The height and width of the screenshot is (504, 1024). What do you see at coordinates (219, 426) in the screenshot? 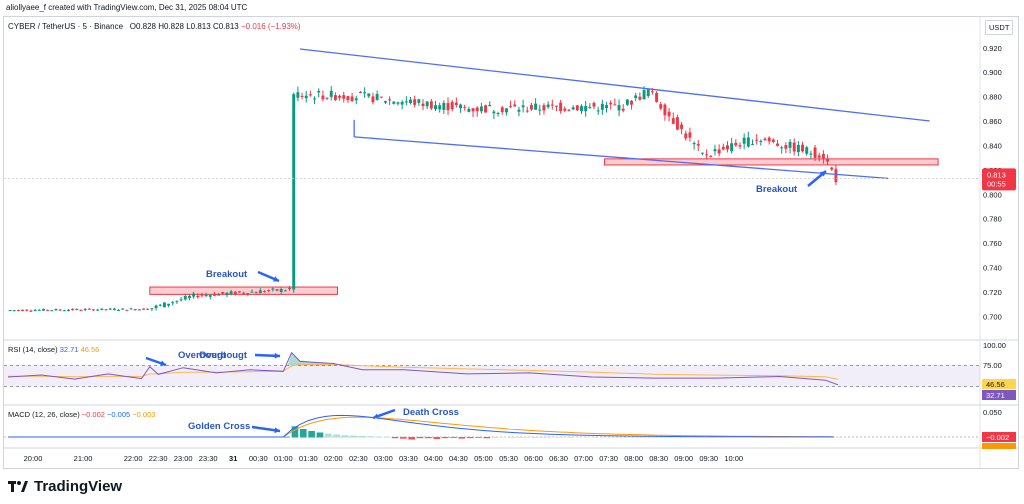
I see `annotation-label: Golden Cross` at bounding box center [219, 426].